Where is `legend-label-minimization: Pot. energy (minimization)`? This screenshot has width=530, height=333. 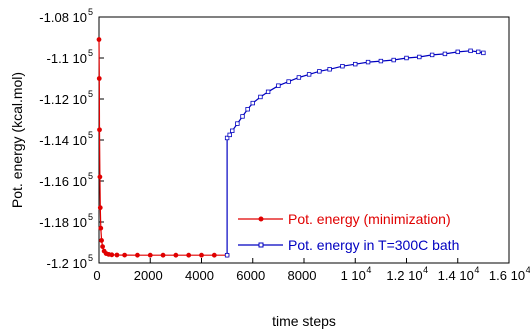
legend-label-minimization: Pot. energy (minimization) is located at coordinates (369, 219).